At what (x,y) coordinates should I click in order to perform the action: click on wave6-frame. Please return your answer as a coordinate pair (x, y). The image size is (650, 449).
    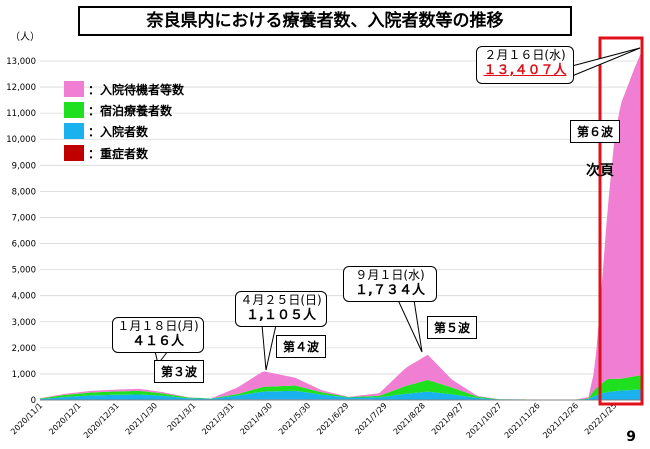
    Looking at the image, I should click on (621, 221).